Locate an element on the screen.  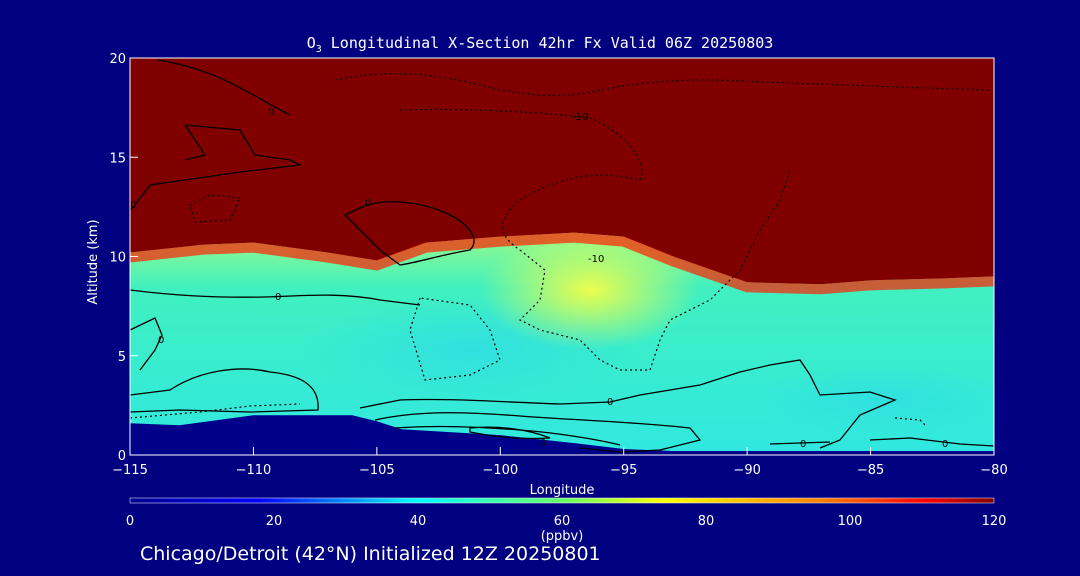
colorbar-ticks: 0 20 40 60 80 100 120 is located at coordinates (566, 521).